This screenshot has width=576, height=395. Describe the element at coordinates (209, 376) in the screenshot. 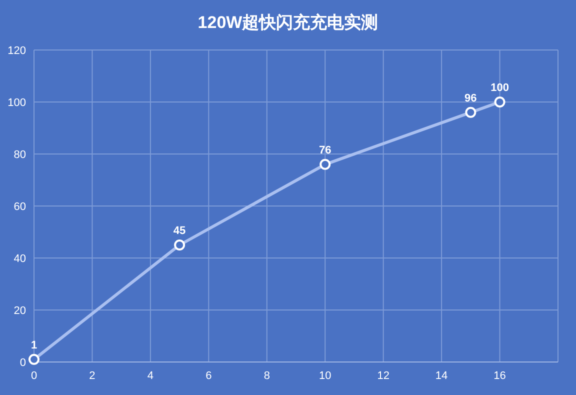

I see `x-tick-label: 6` at that location.